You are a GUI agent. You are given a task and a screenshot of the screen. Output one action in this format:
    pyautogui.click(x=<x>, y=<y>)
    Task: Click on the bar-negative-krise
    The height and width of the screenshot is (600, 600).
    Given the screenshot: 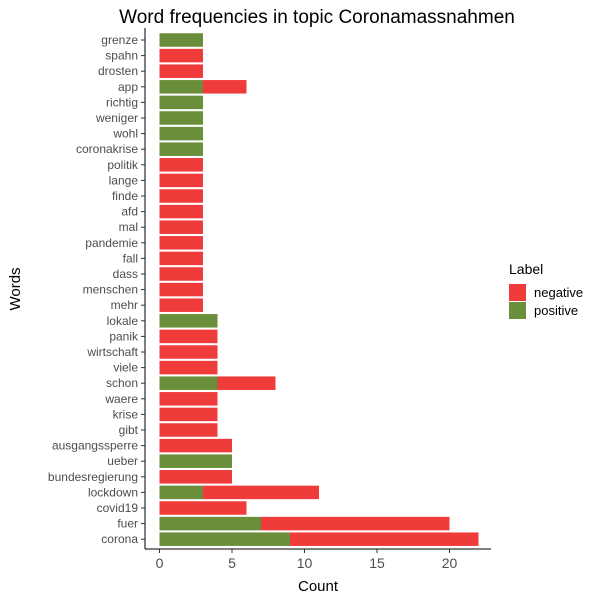 What is the action you would take?
    pyautogui.click(x=188, y=414)
    